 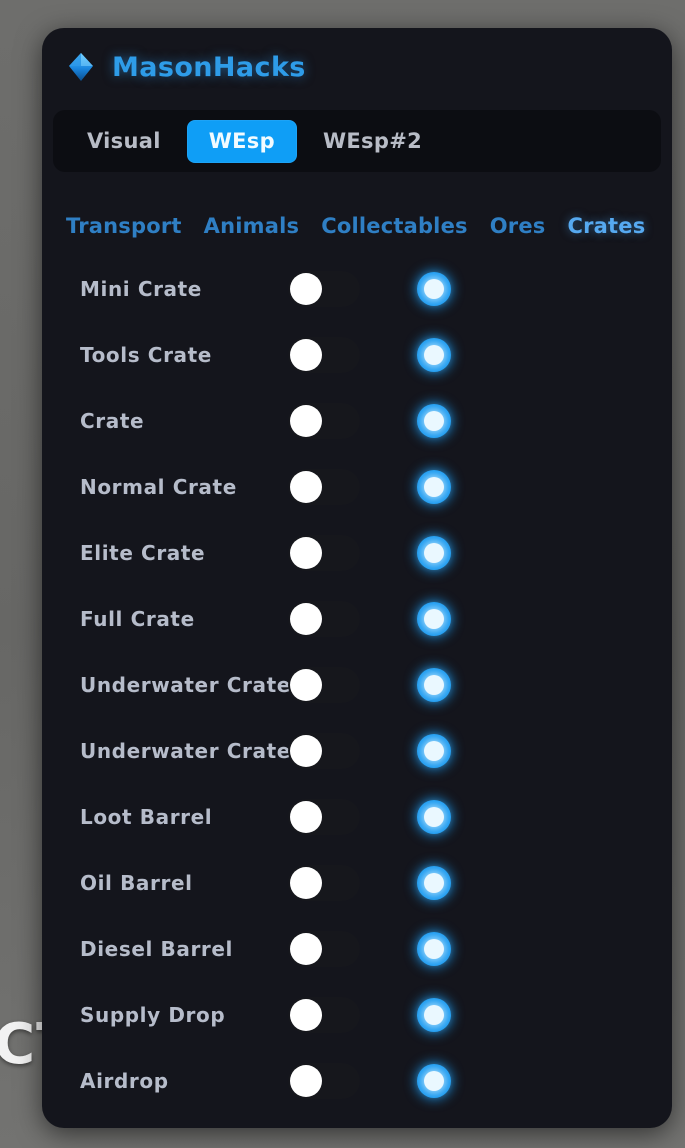 I want to click on list-item: Supply Drop, so click(x=357, y=1015).